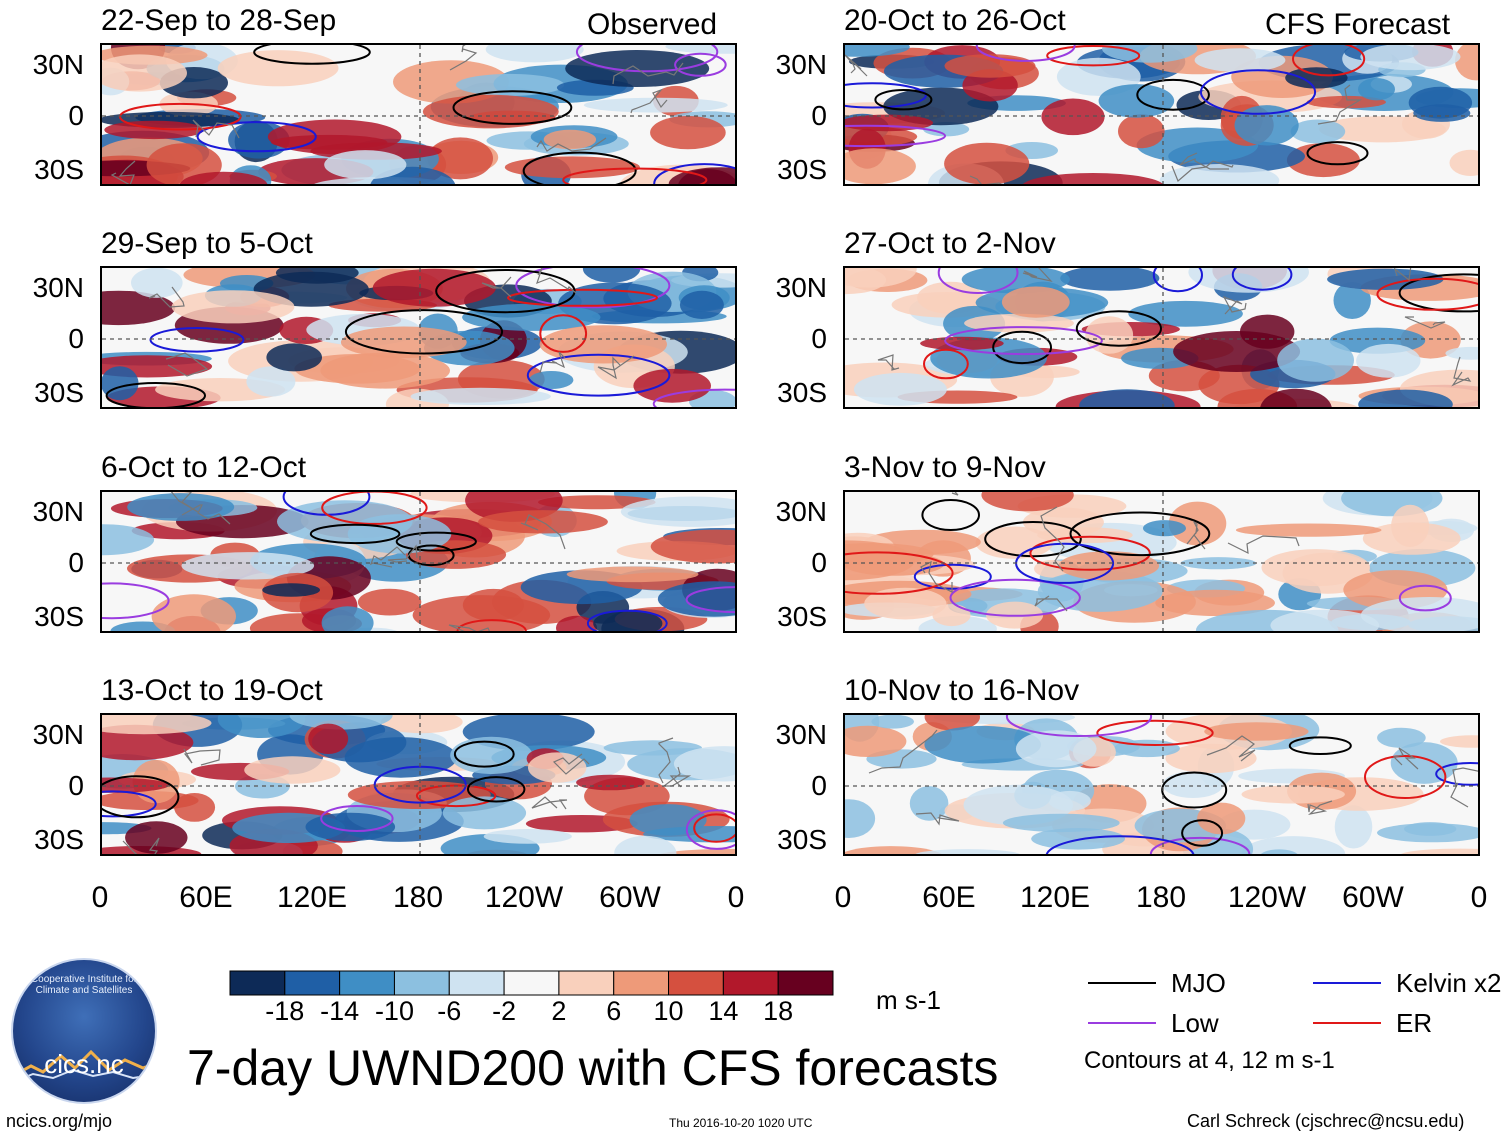 The height and width of the screenshot is (1137, 1510). I want to click on lon-tick-label: 180, so click(1161, 897).